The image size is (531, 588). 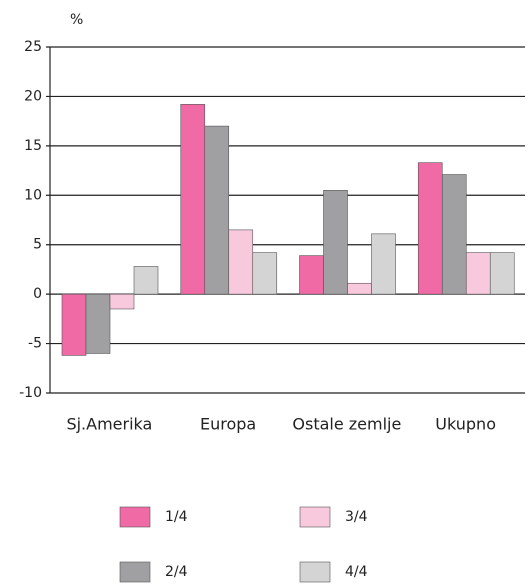 What do you see at coordinates (356, 517) in the screenshot?
I see `legend-label: 3/4` at bounding box center [356, 517].